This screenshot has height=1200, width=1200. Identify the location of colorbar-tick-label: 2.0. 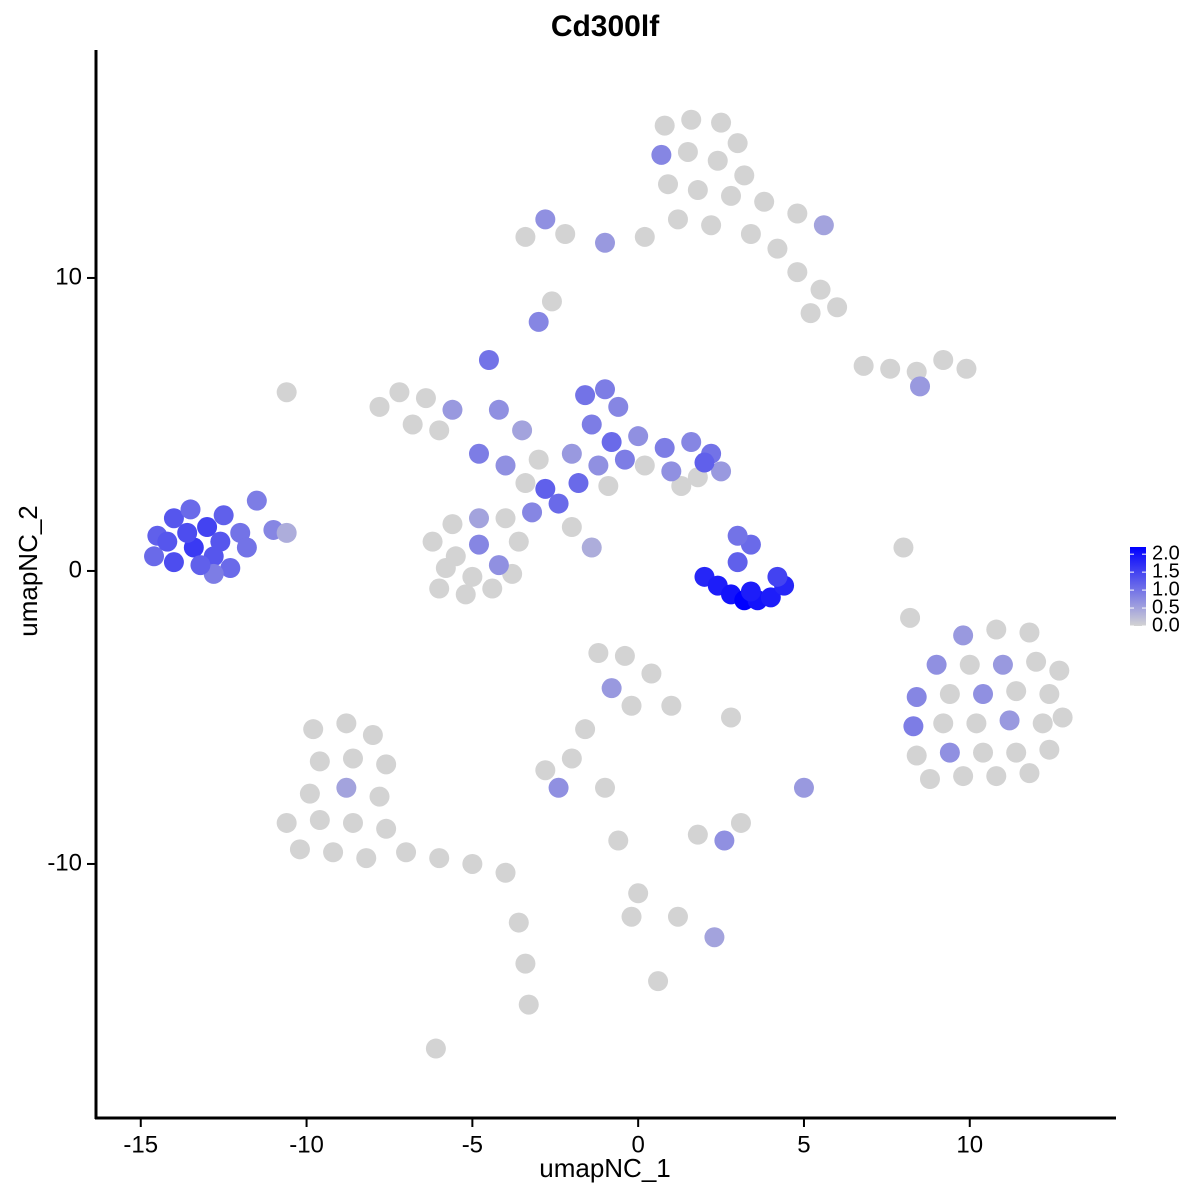
(1166, 553).